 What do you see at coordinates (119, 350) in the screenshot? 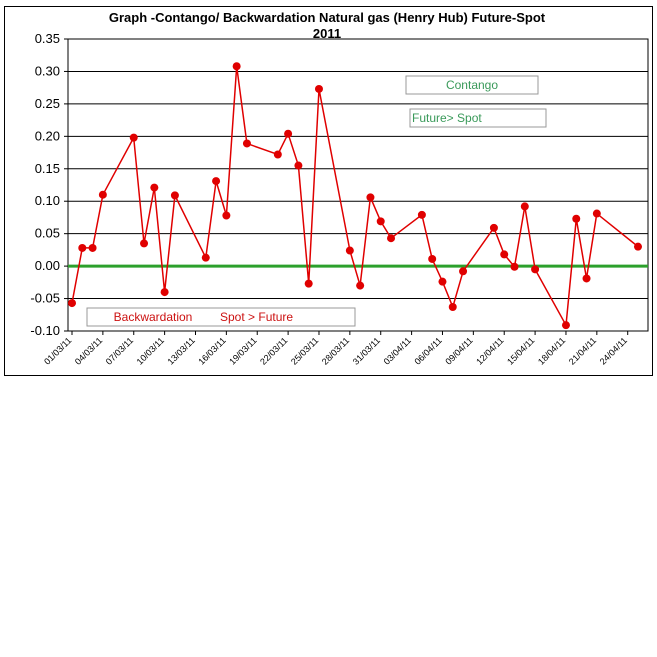
I see `x-tick-label: 07/03/11` at bounding box center [119, 350].